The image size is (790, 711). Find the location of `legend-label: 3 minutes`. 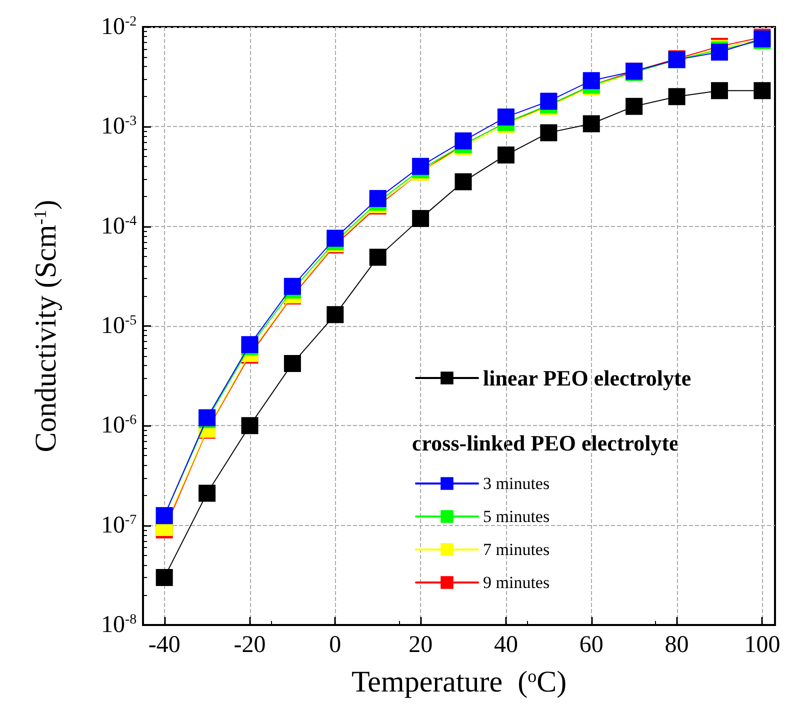

legend-label: 3 minutes is located at coordinates (516, 483).